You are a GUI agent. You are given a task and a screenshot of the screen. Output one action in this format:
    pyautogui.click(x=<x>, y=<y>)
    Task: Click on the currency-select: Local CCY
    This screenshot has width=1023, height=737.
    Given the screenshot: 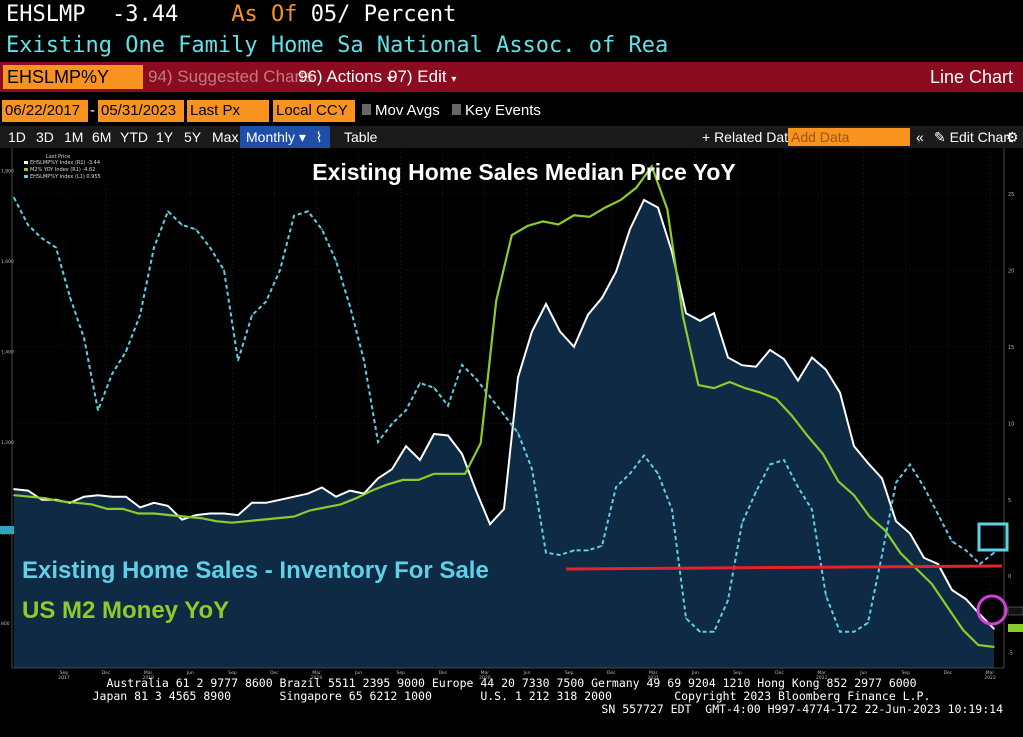 What is the action you would take?
    pyautogui.click(x=314, y=111)
    